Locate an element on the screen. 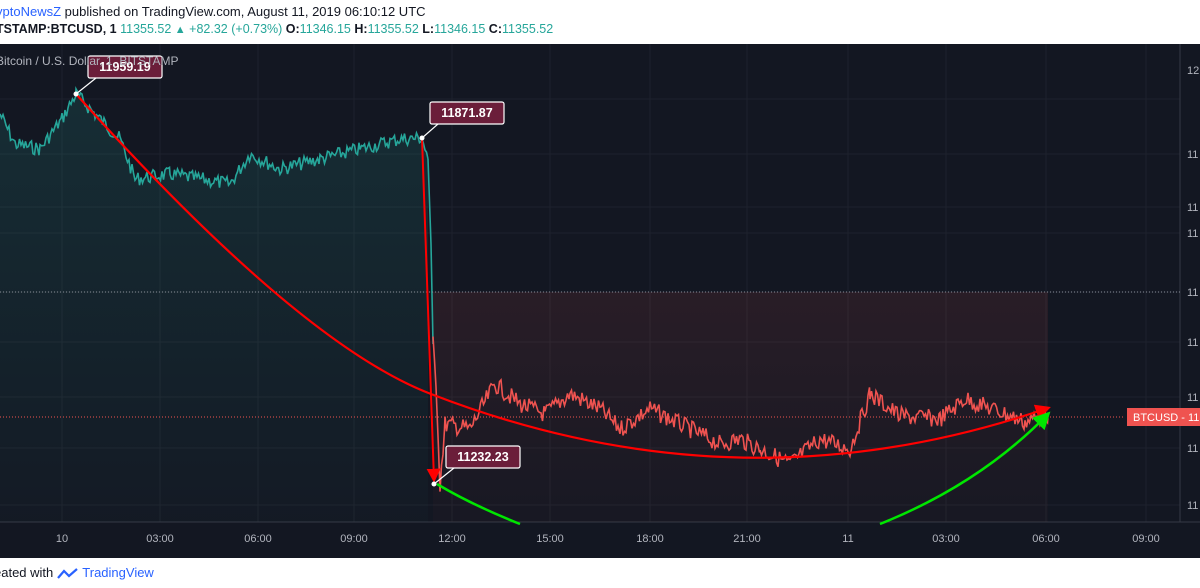 This screenshot has width=1200, height=588. close-label: C: is located at coordinates (495, 29).